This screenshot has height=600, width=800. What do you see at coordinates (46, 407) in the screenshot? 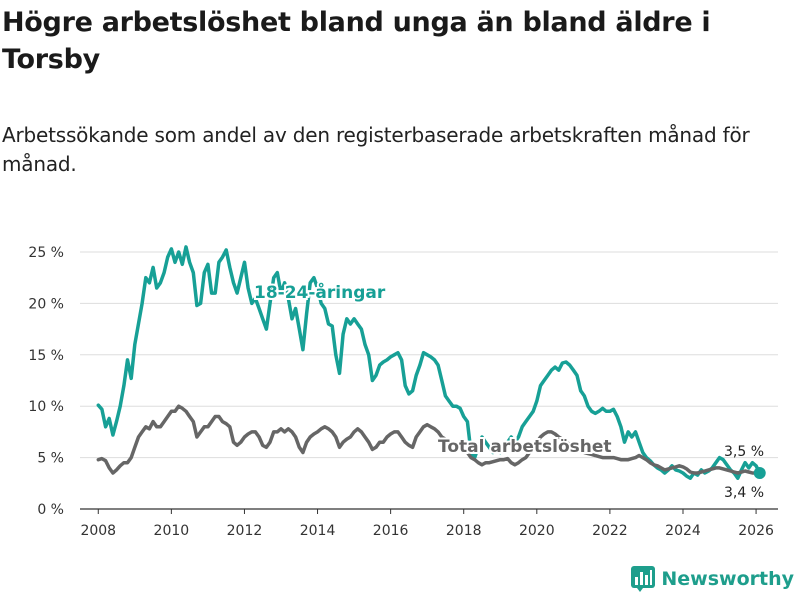
I see `y-tick-label: 10 %` at bounding box center [46, 407].